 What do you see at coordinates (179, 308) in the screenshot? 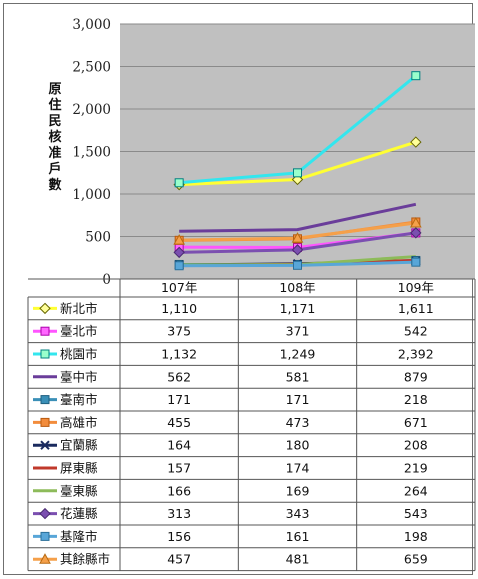
I see `table-value: 1,110` at bounding box center [179, 308].